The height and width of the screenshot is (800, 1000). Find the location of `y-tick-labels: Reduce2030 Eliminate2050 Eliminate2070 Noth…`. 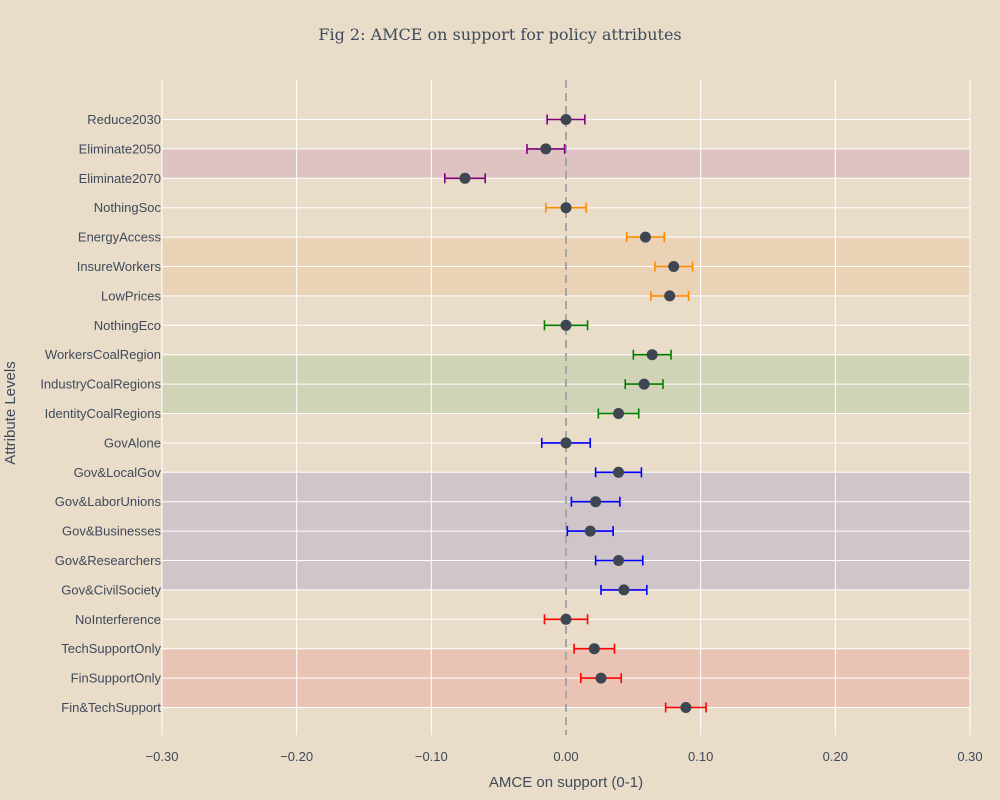

y-tick-labels: Reduce2030 Eliminate2050 Eliminate2070 Noth… is located at coordinates (100, 413).